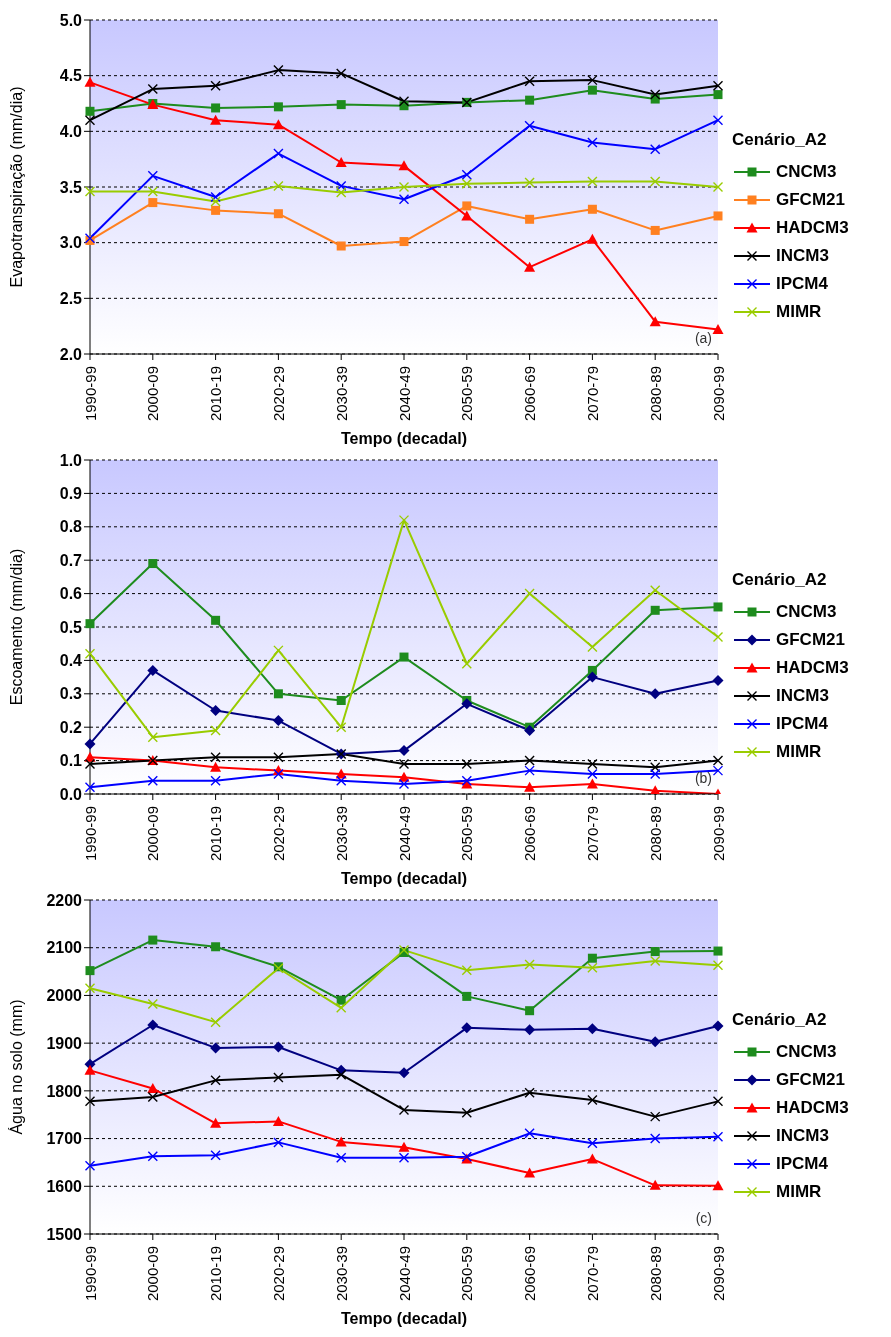 This screenshot has width=891, height=1337. What do you see at coordinates (90, 834) in the screenshot?
I see `x-tick-label: 1990-99` at bounding box center [90, 834].